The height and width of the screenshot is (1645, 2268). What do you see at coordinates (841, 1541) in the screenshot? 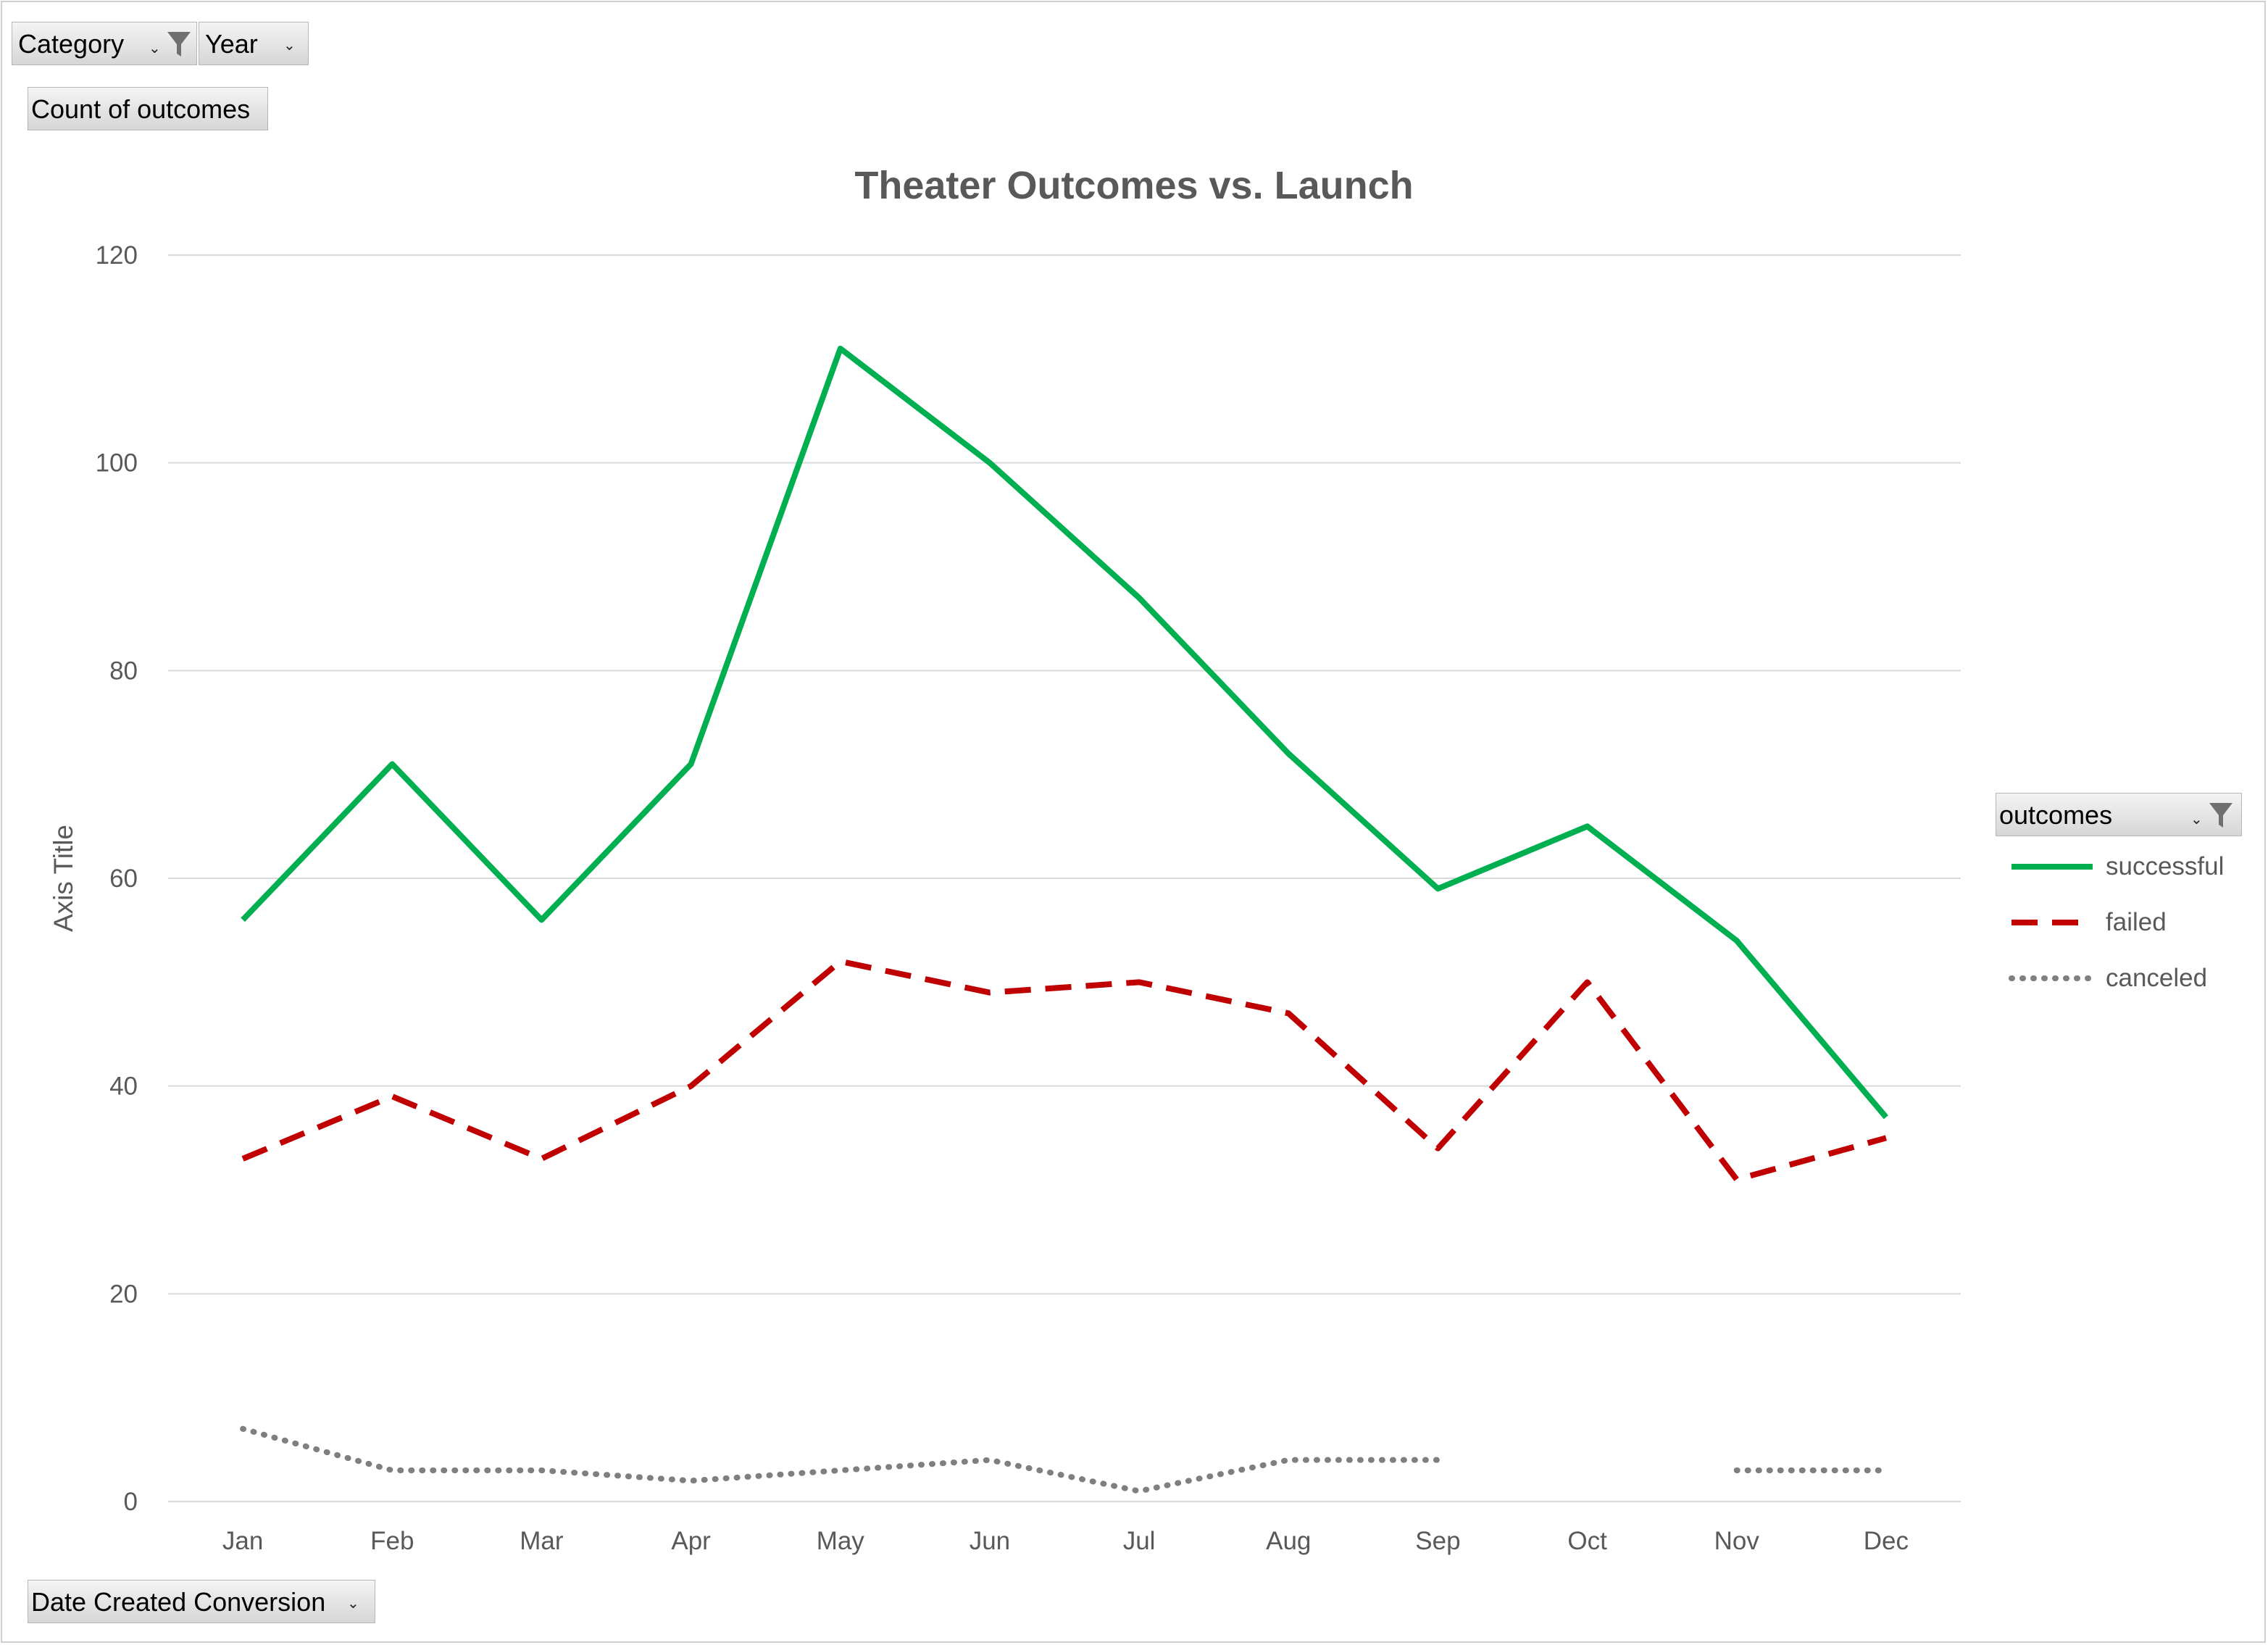
I see `x-tick-label: May` at bounding box center [841, 1541].